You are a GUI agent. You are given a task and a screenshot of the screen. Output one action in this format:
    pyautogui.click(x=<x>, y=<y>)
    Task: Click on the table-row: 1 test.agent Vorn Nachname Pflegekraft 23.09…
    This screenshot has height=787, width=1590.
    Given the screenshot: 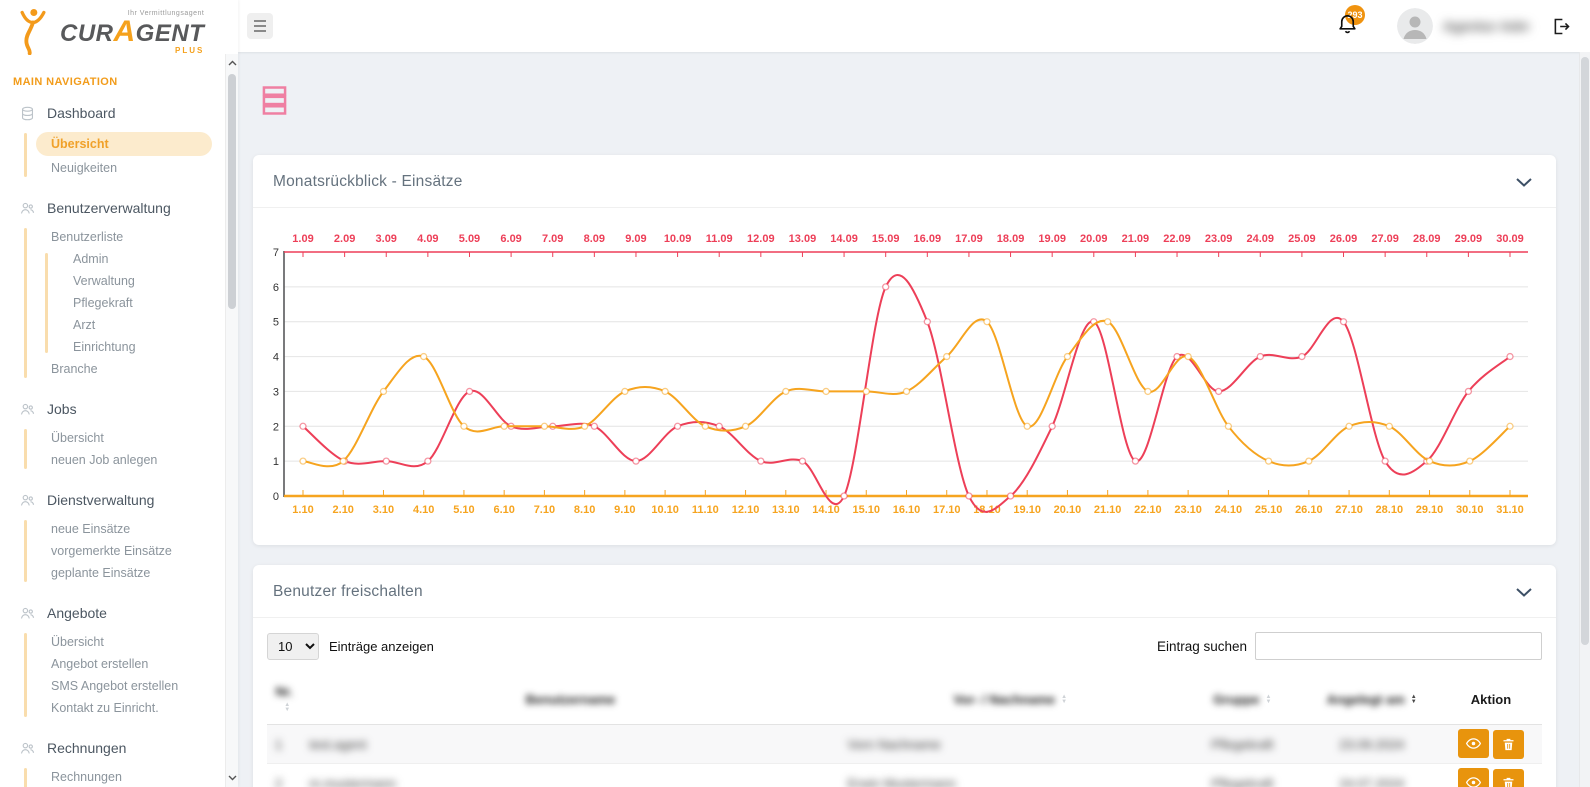 What is the action you would take?
    pyautogui.click(x=904, y=744)
    